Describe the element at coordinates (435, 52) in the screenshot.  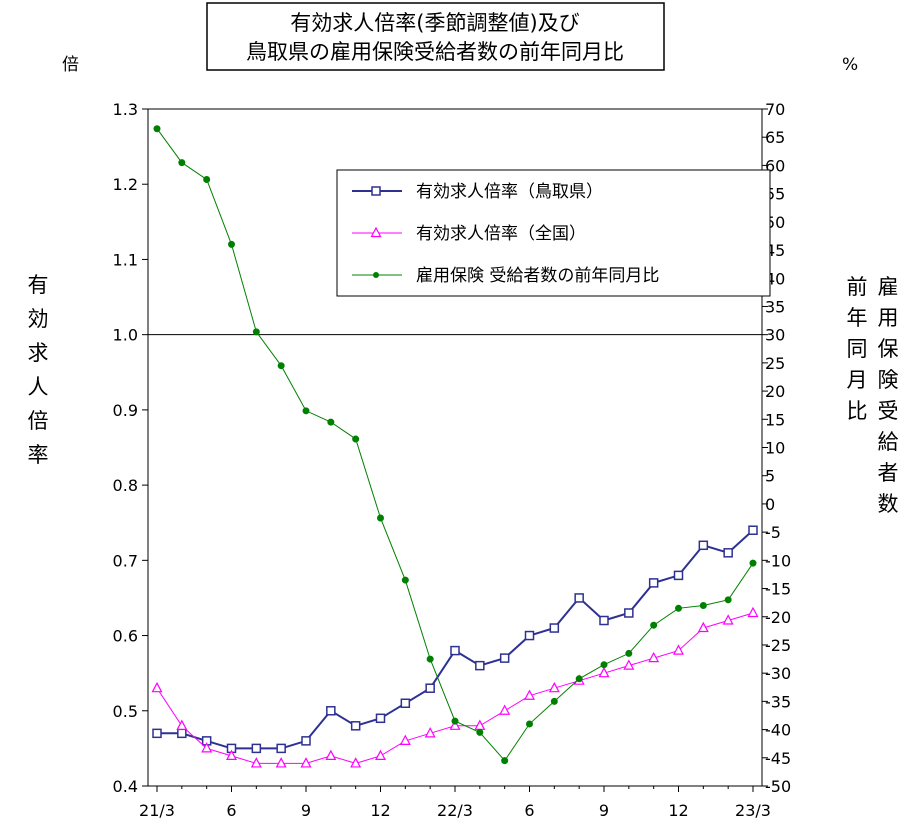
I see `title-line-2: 鳥取県の雇用保険受給者数の前年同月比` at that location.